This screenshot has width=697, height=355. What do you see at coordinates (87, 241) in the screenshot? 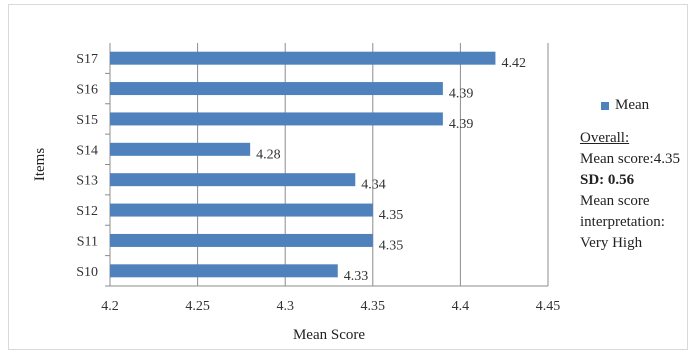
I see `category-label: S11` at bounding box center [87, 241].